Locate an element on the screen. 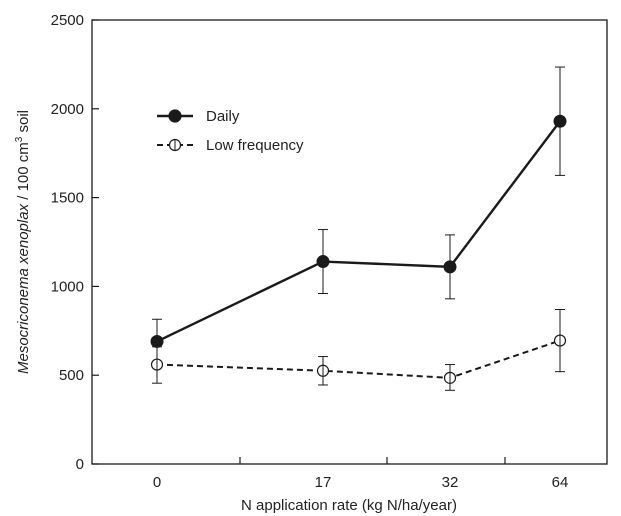  y-axis-label-end: soil is located at coordinates (23, 123).